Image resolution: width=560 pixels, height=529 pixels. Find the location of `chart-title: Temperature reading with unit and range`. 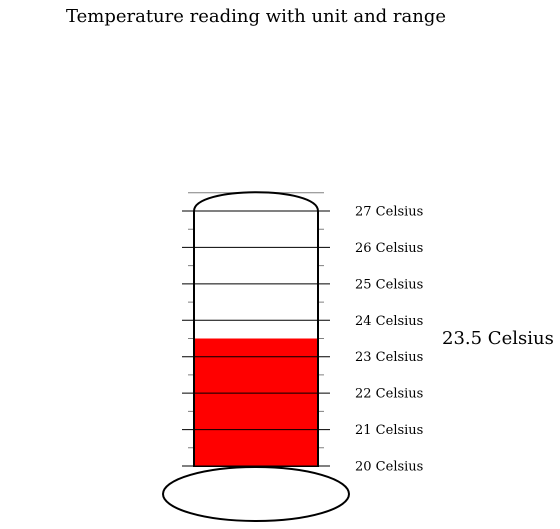

chart-title: Temperature reading with unit and range is located at coordinates (256, 16).